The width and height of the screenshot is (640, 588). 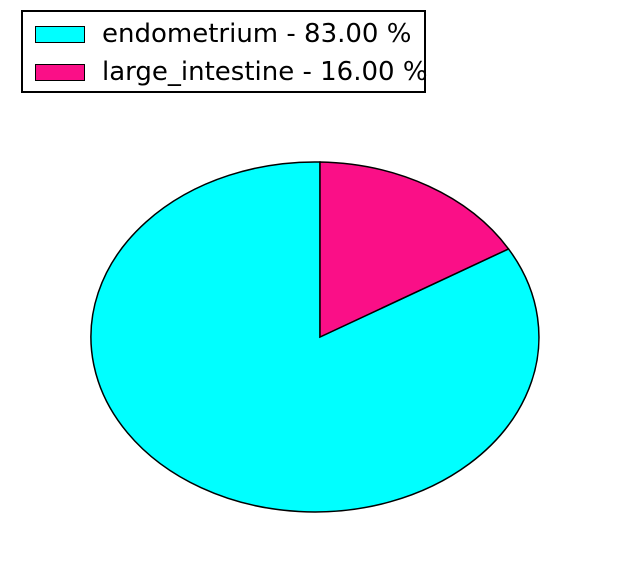 I want to click on legend-entry-endometrium: endometrium - 83.00 %, so click(x=223, y=34).